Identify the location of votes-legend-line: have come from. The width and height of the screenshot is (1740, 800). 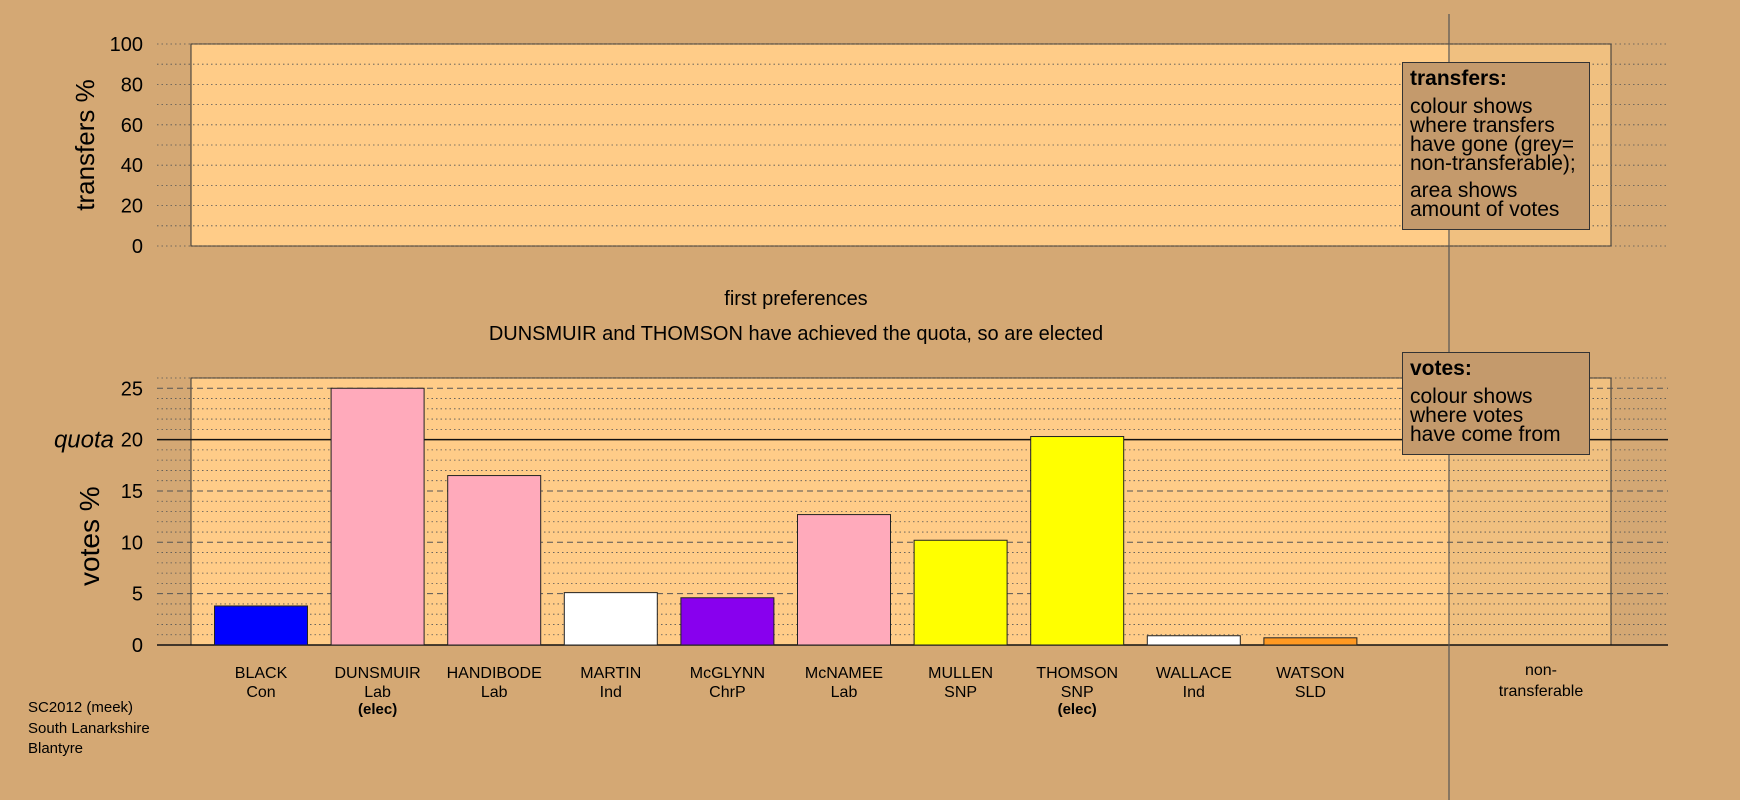
(1485, 434).